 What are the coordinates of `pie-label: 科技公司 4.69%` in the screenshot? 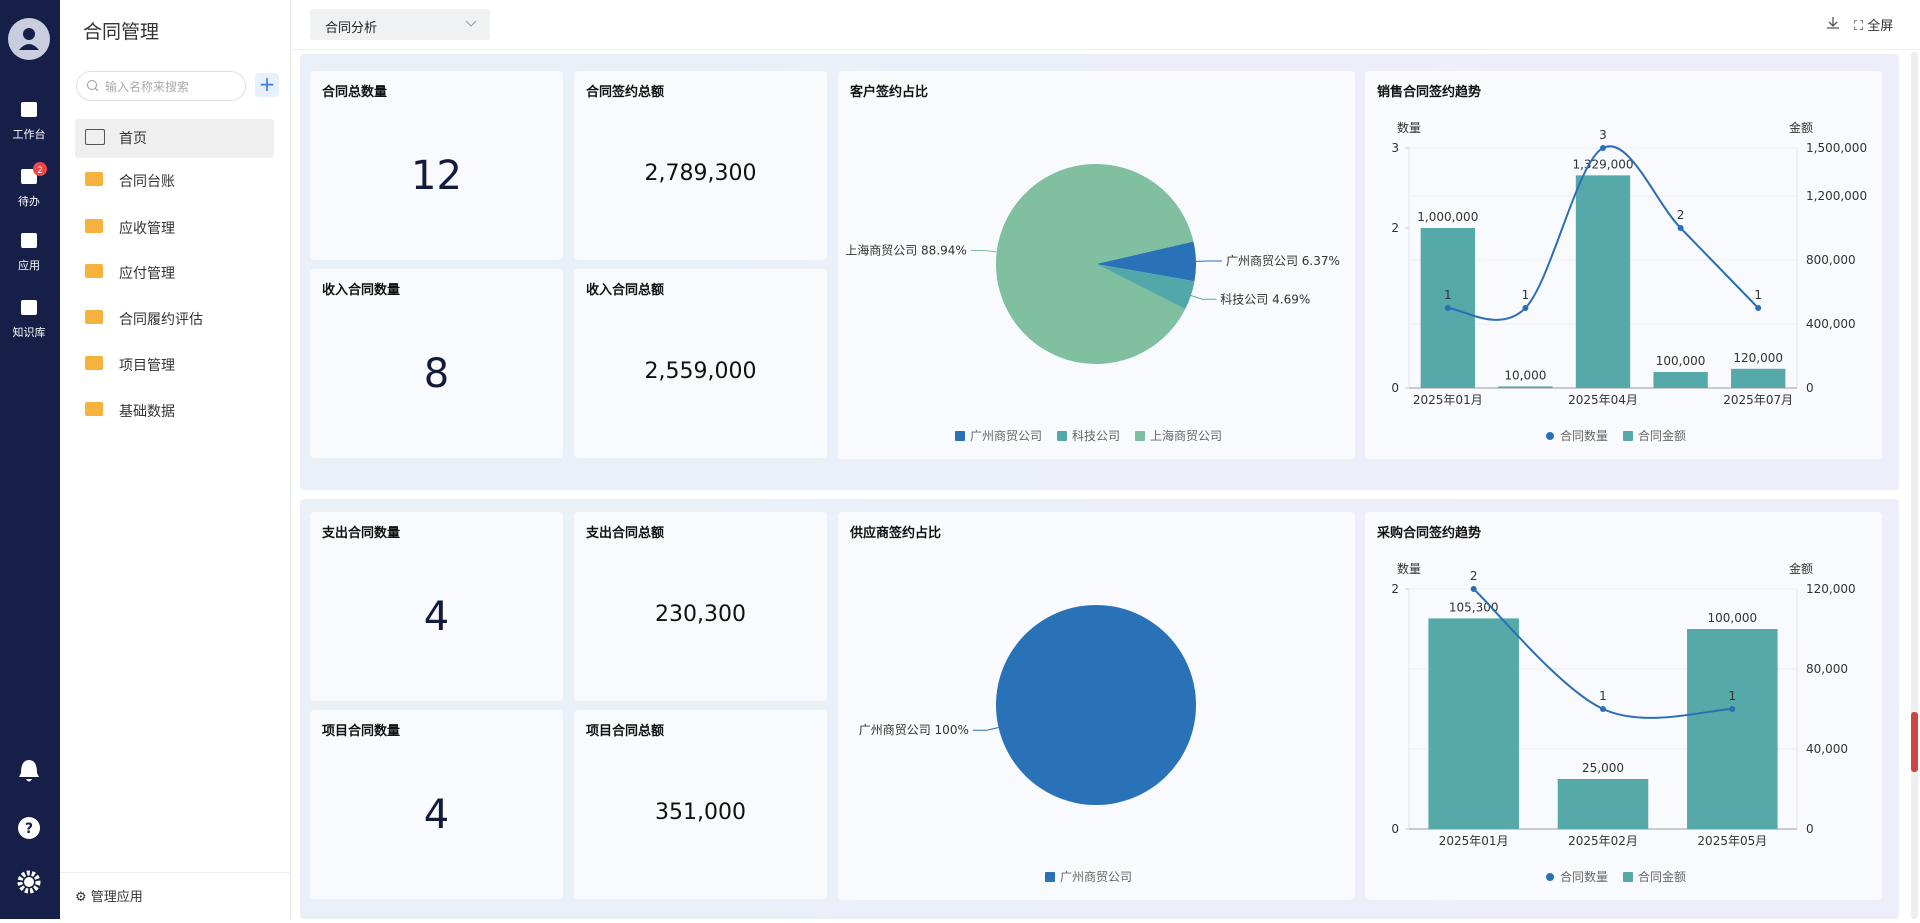 It's located at (1265, 299).